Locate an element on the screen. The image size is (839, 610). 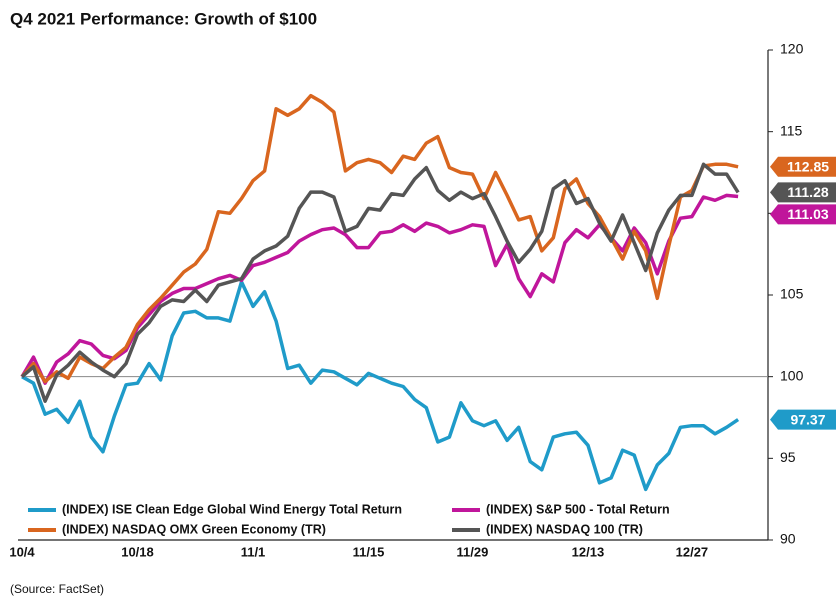
x-tick-label: 11/15 is located at coordinates (369, 551).